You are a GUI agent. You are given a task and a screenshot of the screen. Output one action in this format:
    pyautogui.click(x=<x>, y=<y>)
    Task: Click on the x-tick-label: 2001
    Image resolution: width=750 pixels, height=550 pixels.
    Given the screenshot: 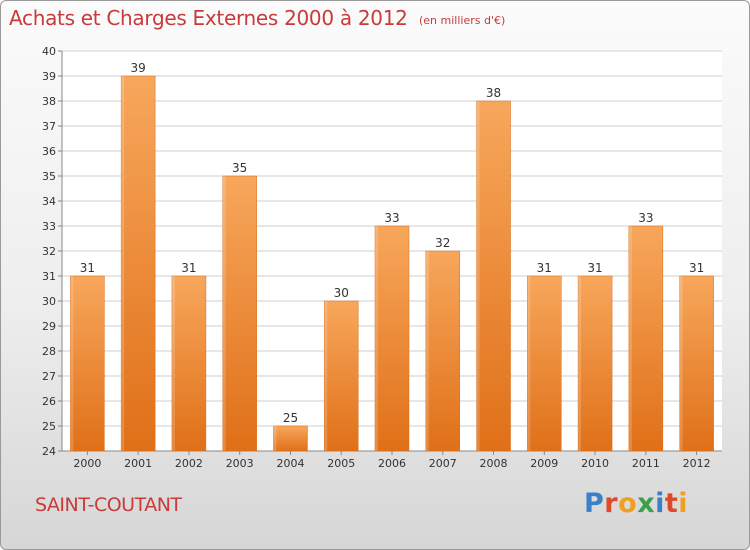 What is the action you would take?
    pyautogui.click(x=138, y=463)
    